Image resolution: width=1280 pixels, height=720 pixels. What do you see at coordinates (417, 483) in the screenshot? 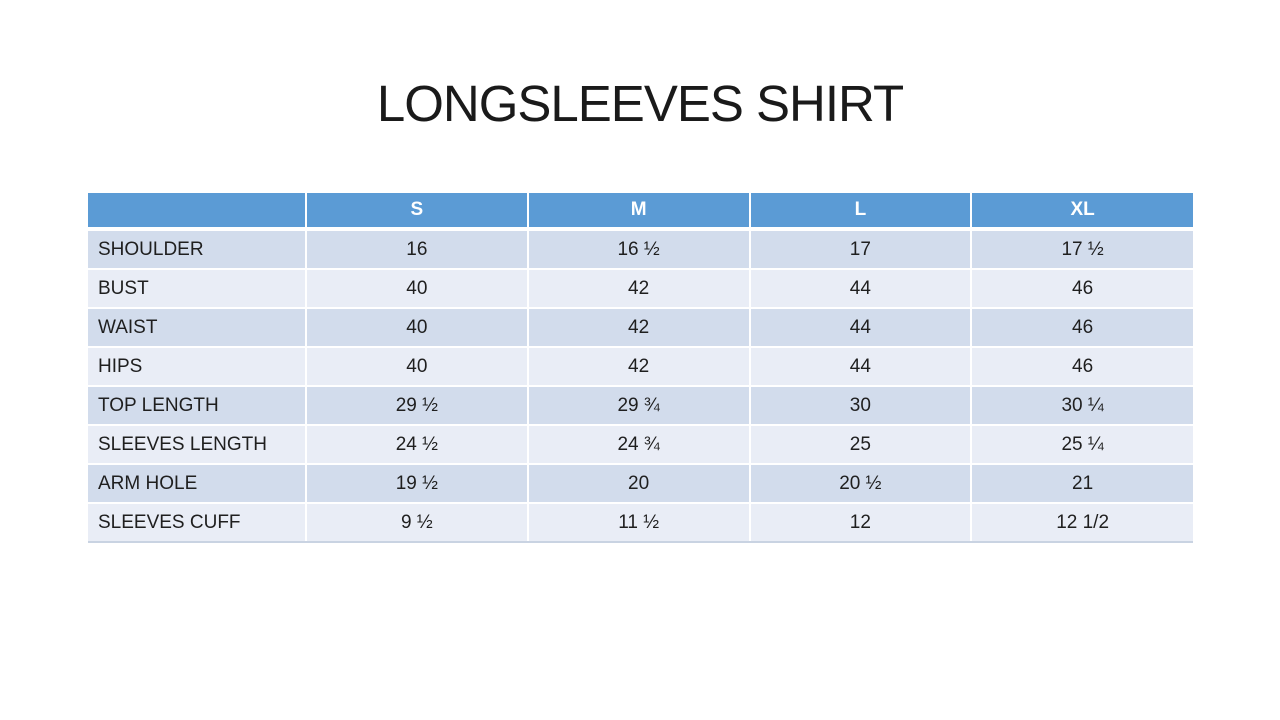
I see `size-value: 19 ½` at bounding box center [417, 483].